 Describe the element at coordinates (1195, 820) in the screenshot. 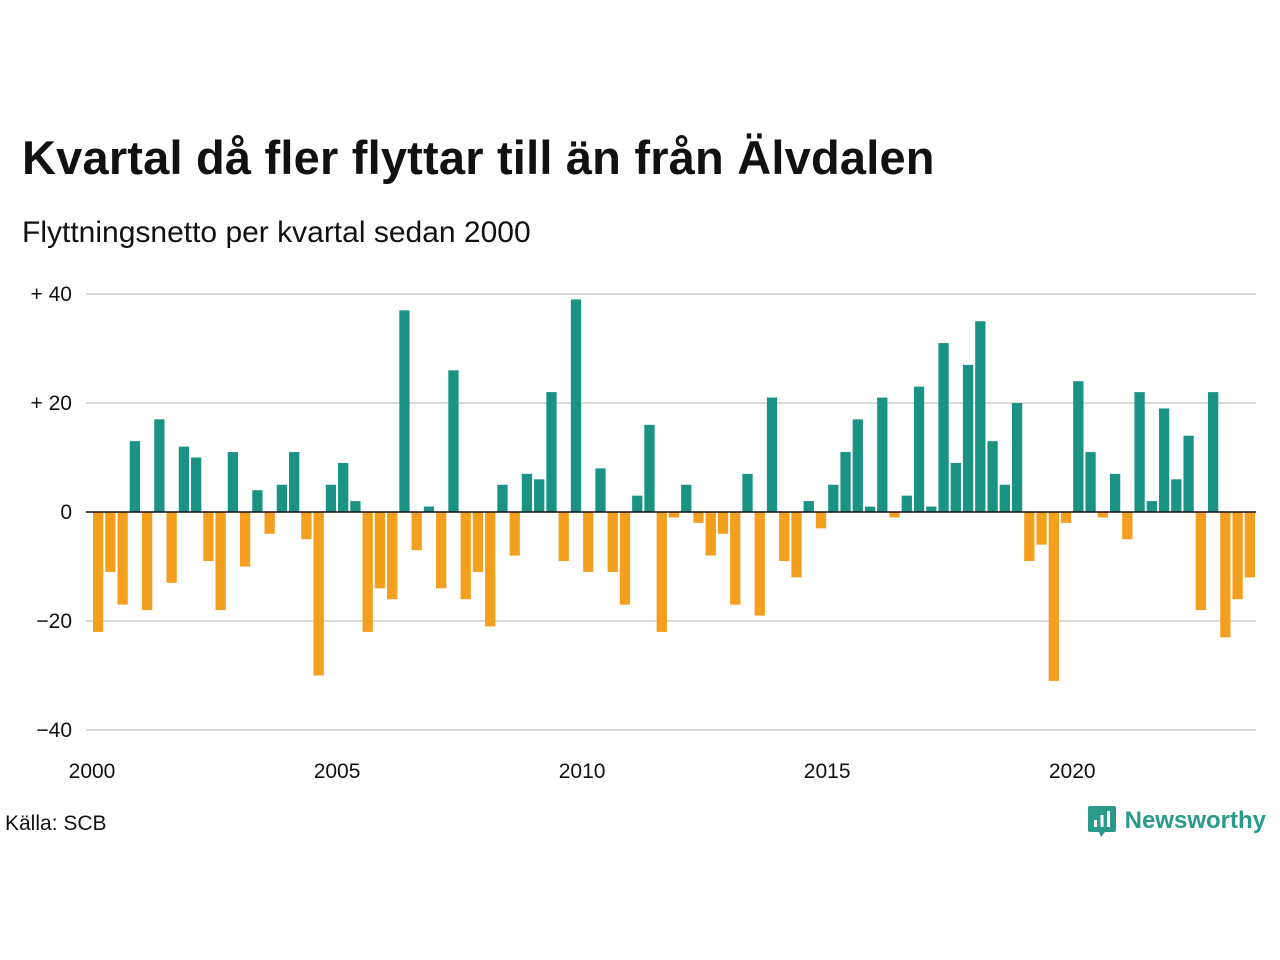

I see `brand-name: Newsworthy` at that location.